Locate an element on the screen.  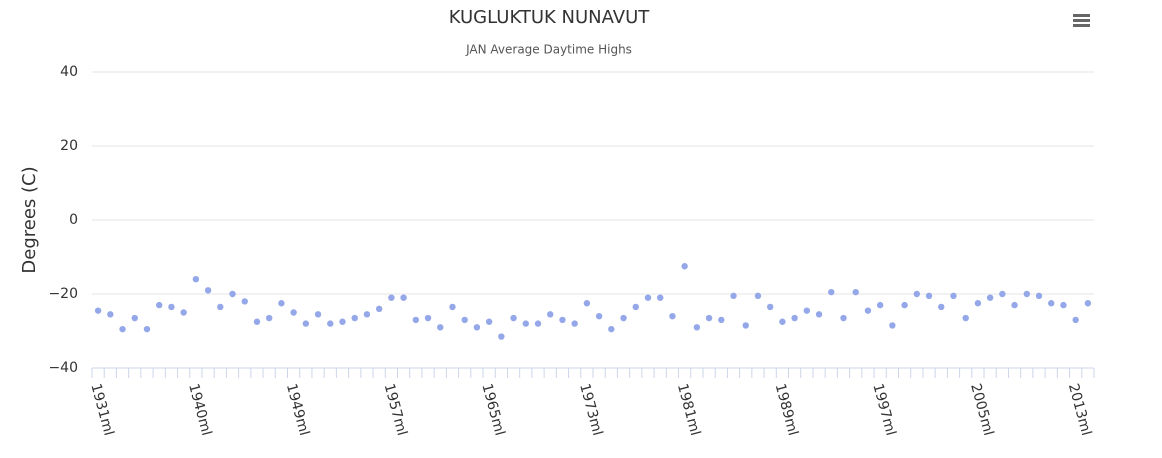
y-tick-label: −20 is located at coordinates (63, 294).